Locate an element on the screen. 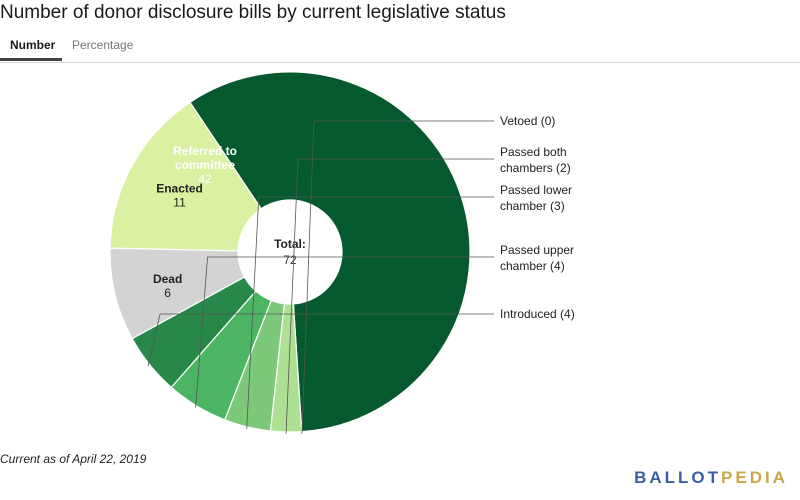 The image size is (800, 500). slice-label-referred-to-committee: Referred to is located at coordinates (205, 151).